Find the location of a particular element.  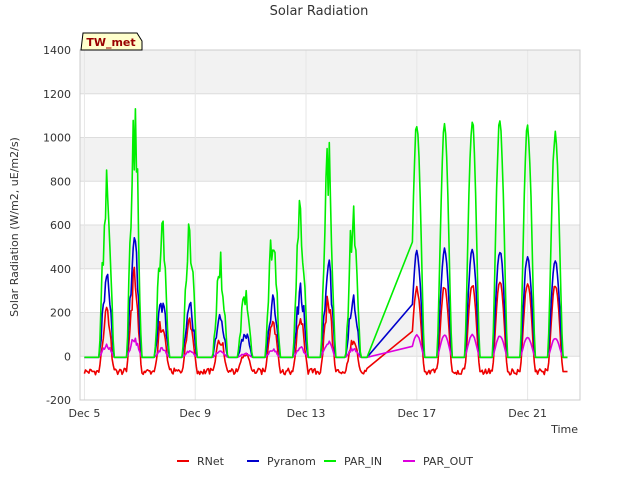

legend-item-par_in: PAR_IN is located at coordinates (353, 461).